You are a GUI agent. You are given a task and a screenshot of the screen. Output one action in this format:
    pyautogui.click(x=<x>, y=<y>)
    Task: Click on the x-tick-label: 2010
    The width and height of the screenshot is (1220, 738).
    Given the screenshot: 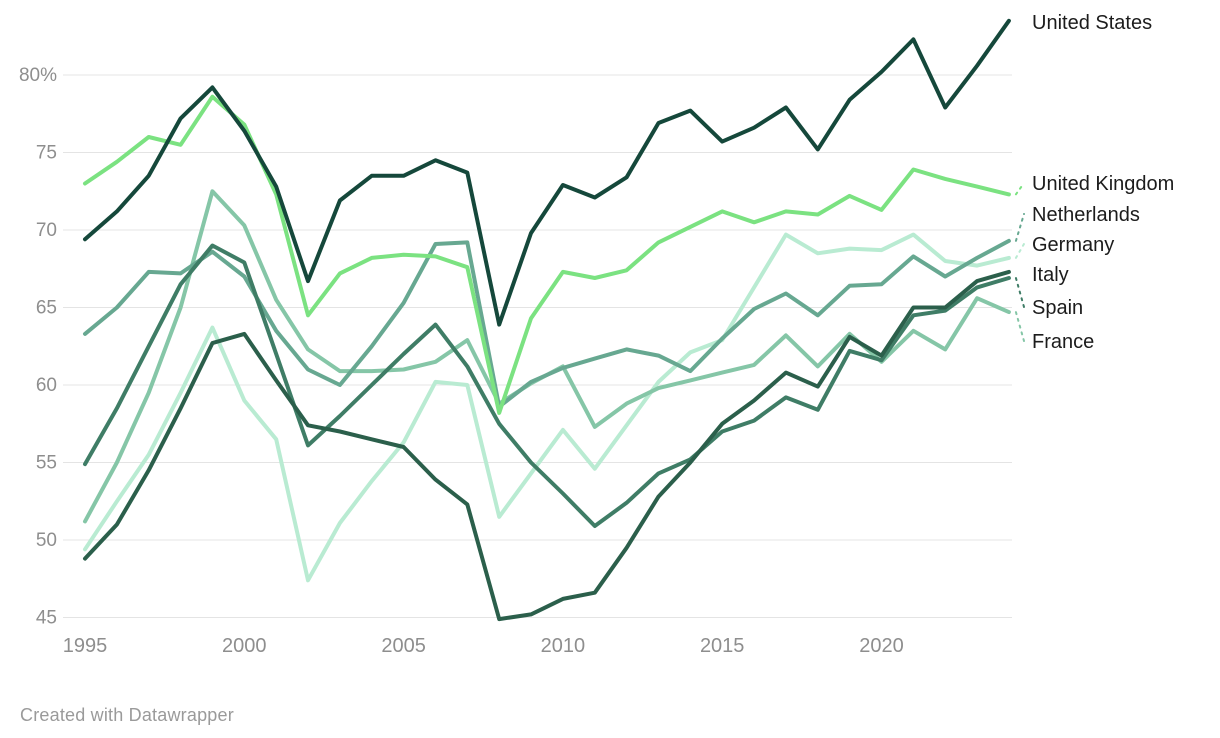 What is the action you would take?
    pyautogui.click(x=563, y=646)
    